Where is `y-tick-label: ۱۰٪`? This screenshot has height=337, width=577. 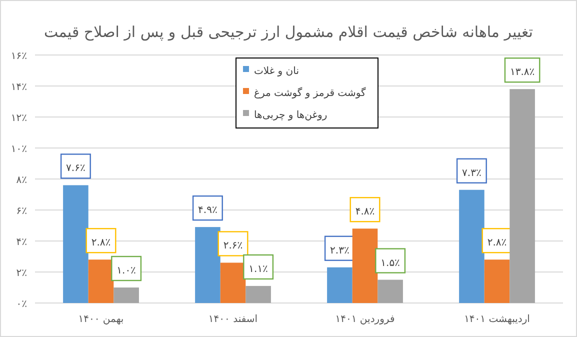
y-tick-label: ۱۰٪ is located at coordinates (18, 149).